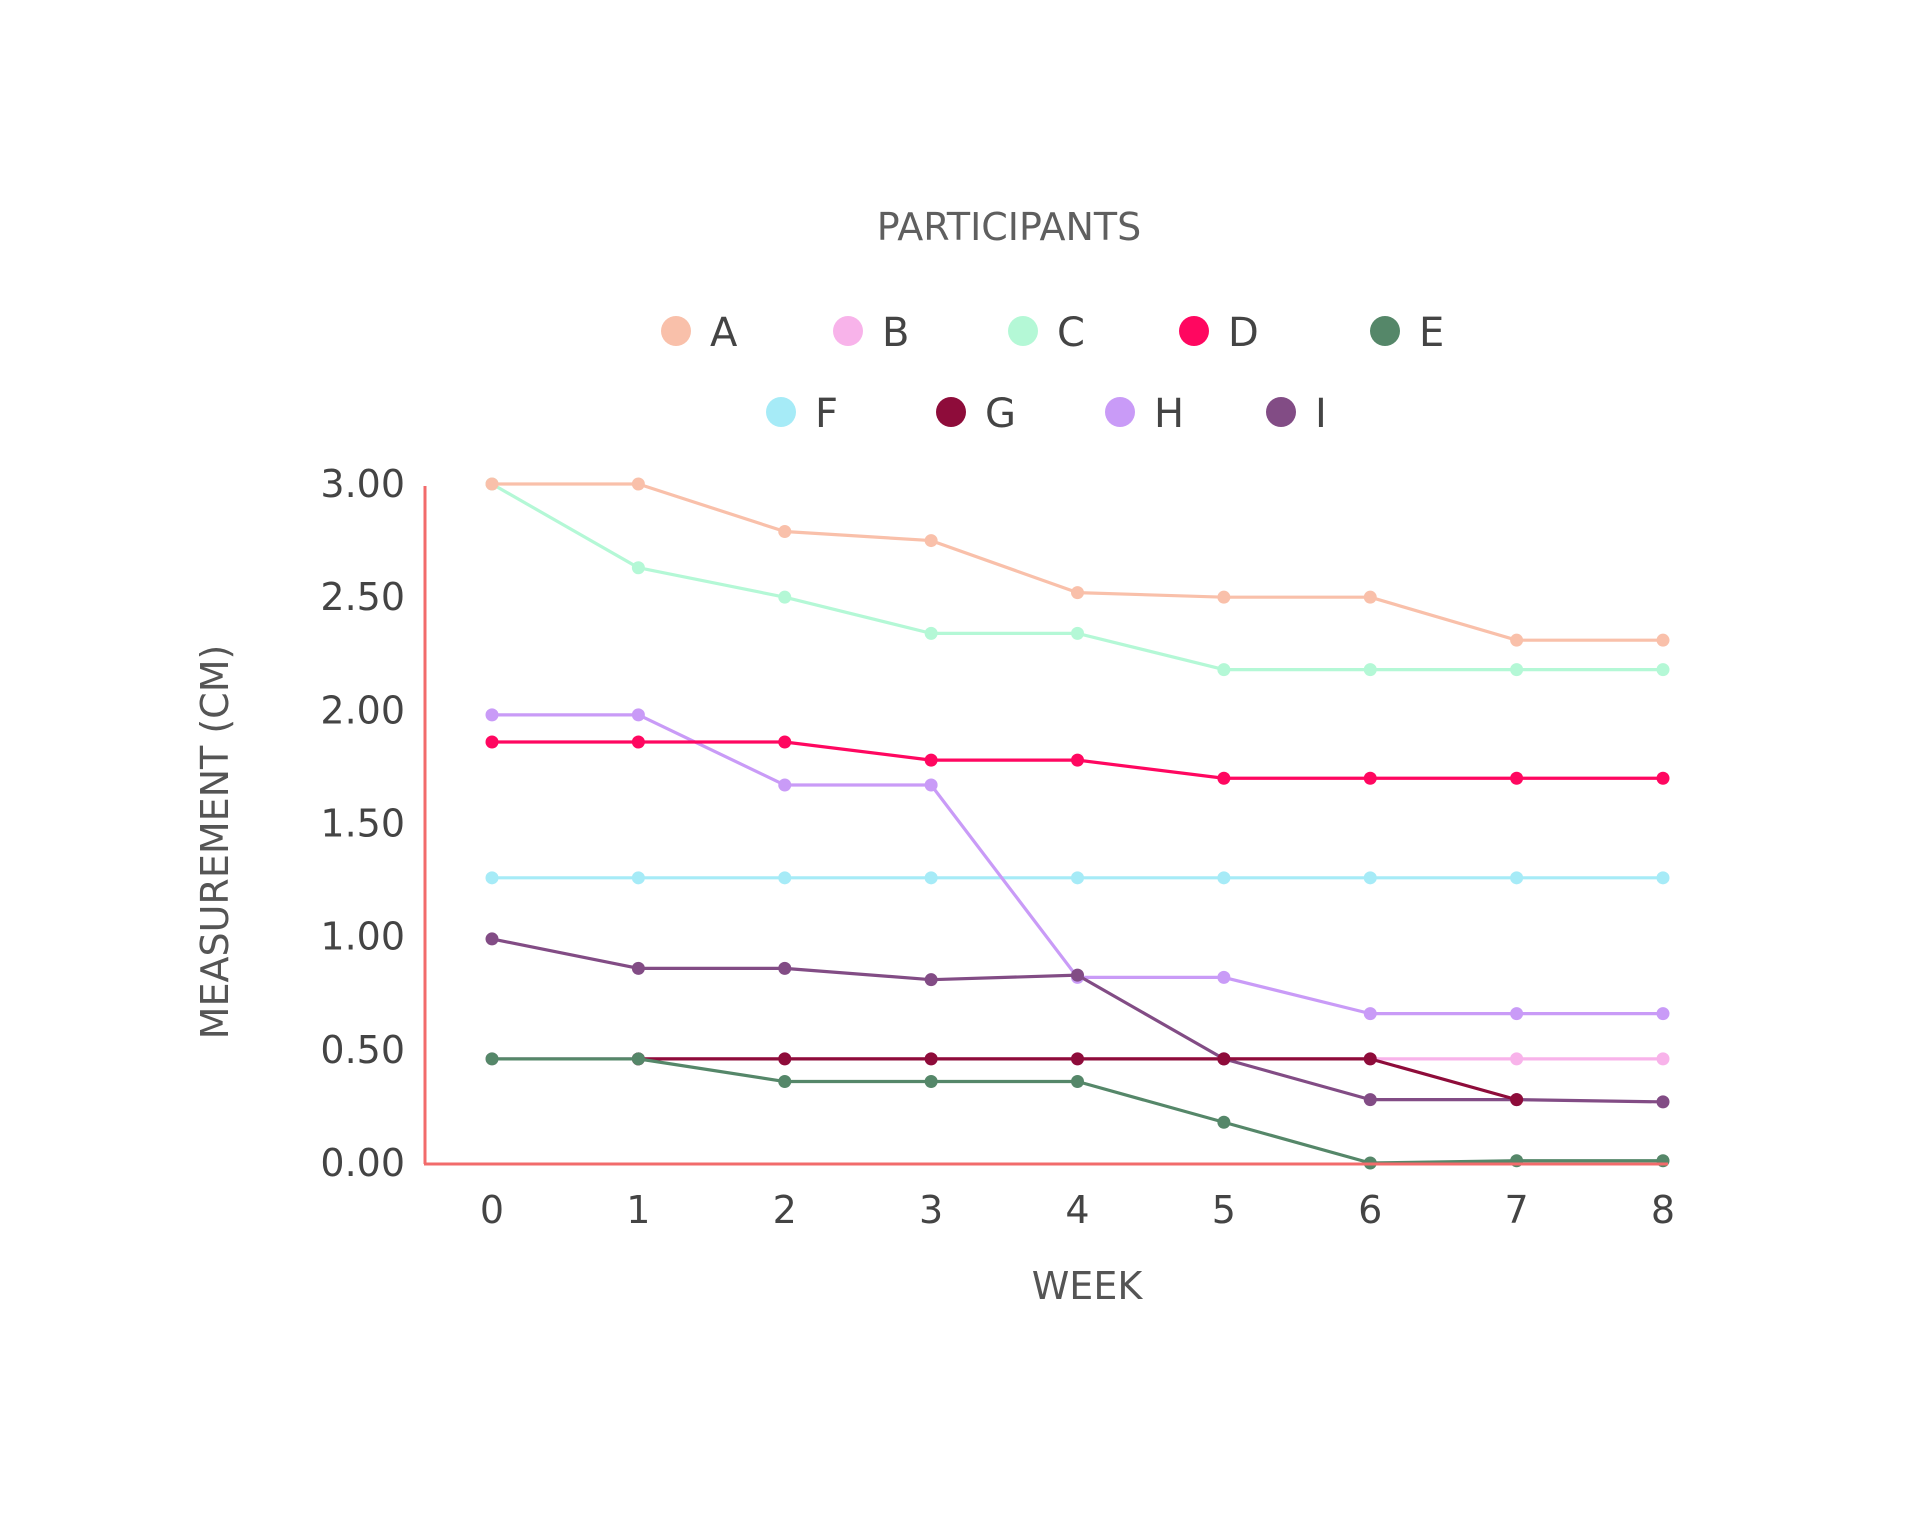 This screenshot has height=1513, width=1920. Describe the element at coordinates (1663, 1210) in the screenshot. I see `x-tick-label: 8` at that location.